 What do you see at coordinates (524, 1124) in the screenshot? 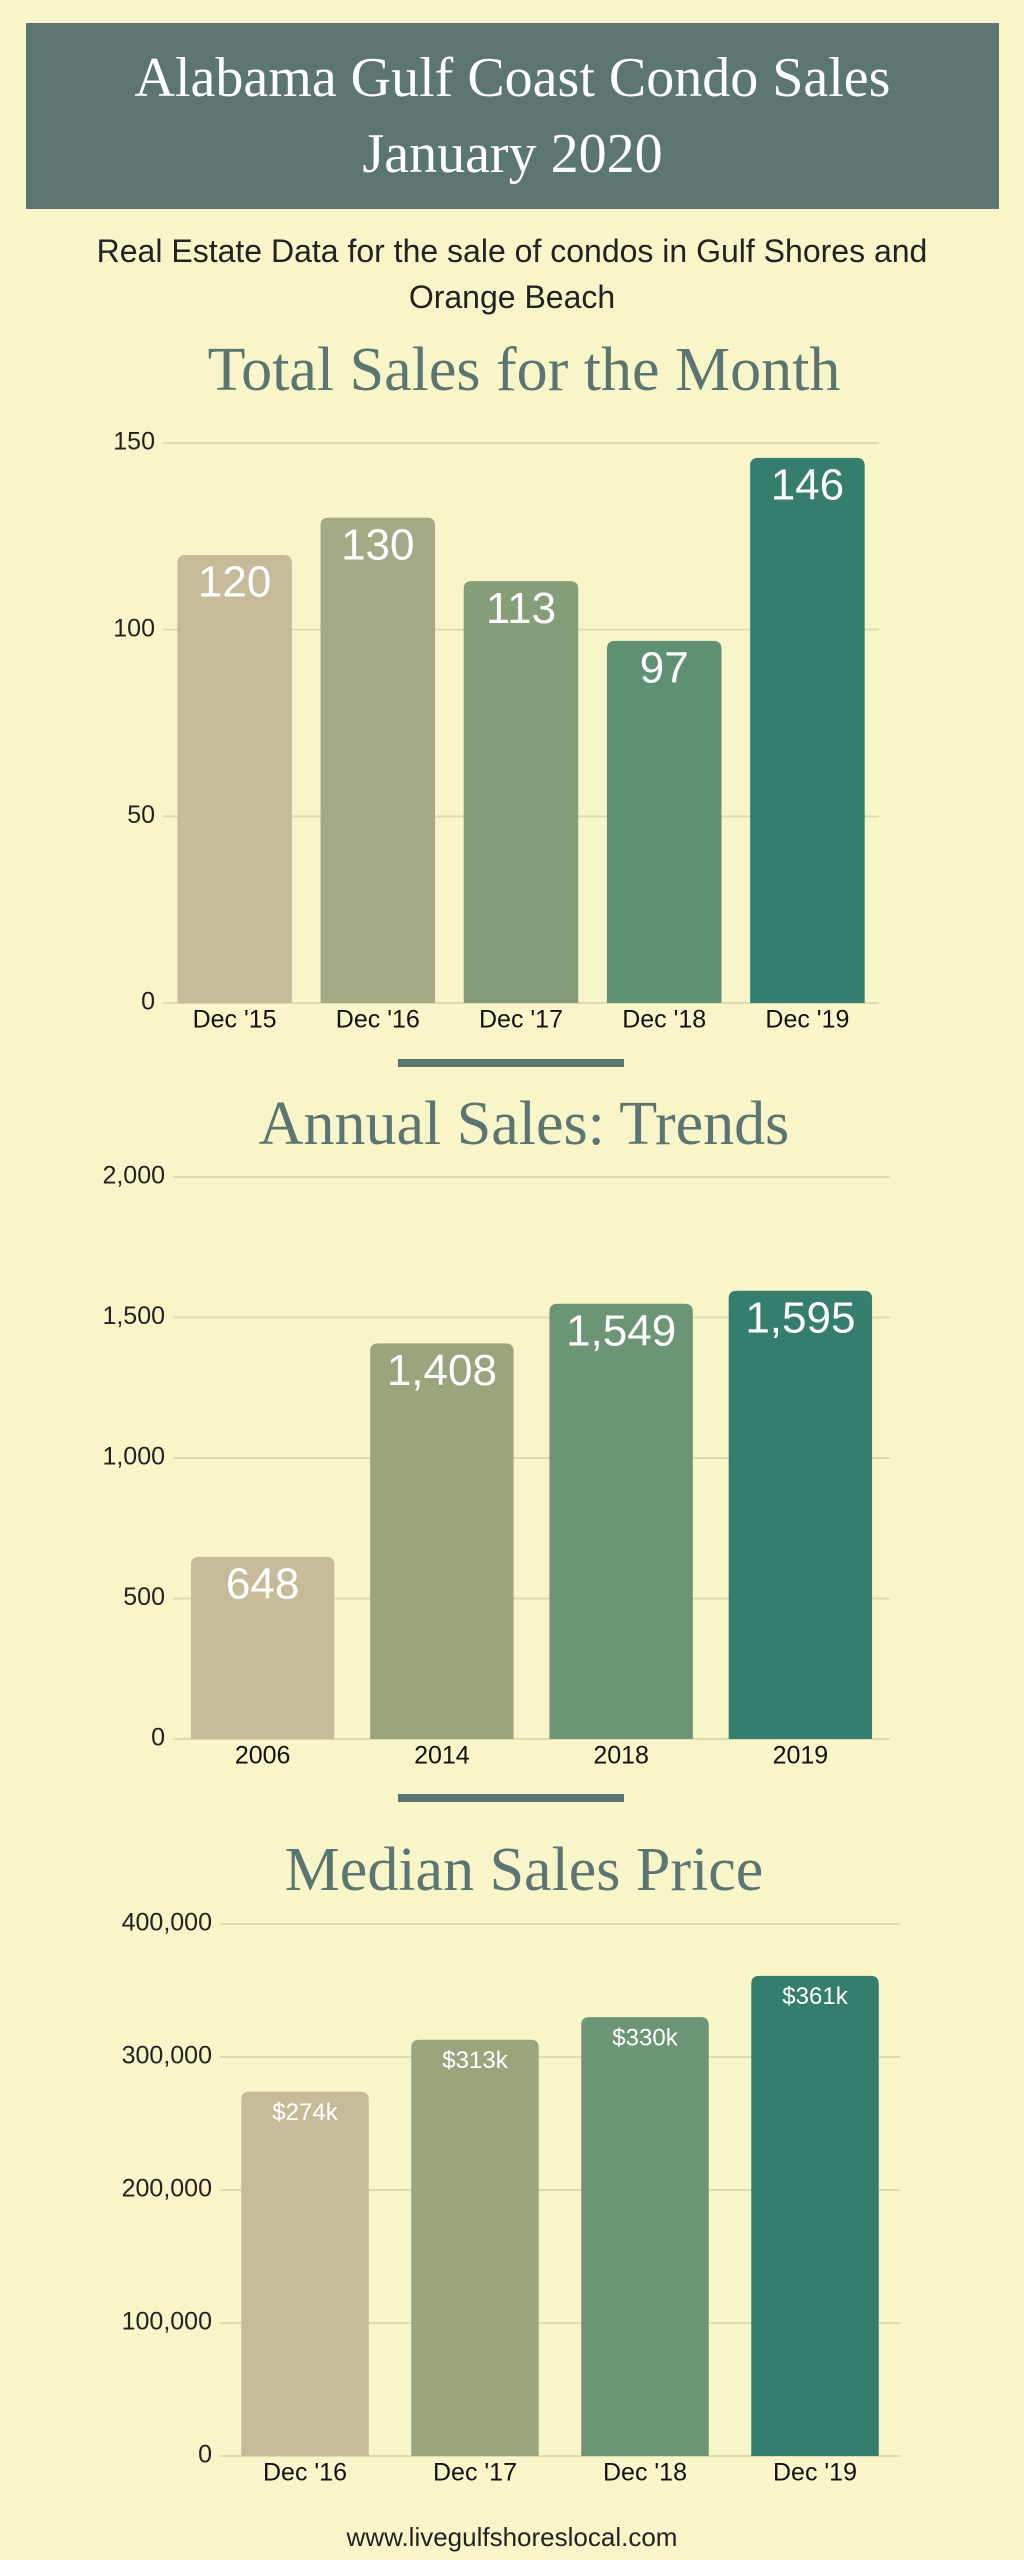
I see `chart-title: Annual Sales: Trends` at bounding box center [524, 1124].